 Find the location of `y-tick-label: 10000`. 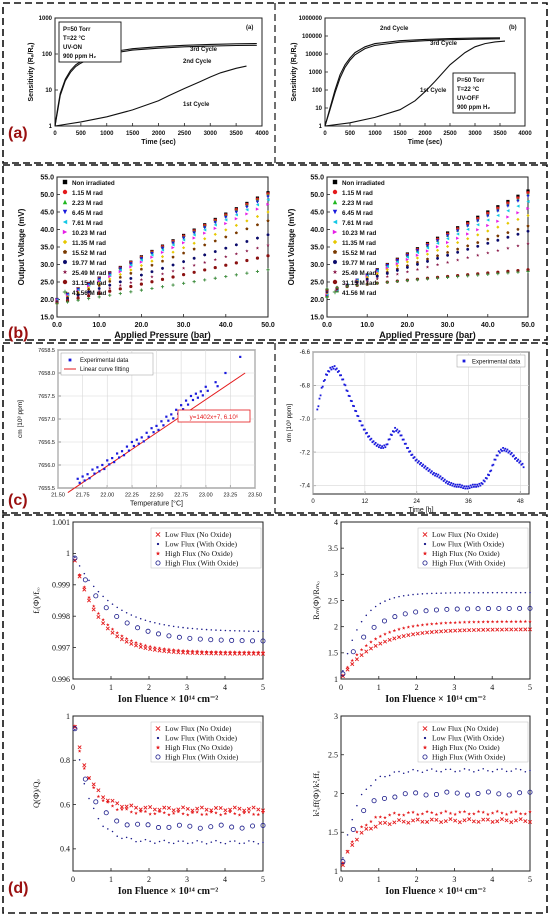

y-tick-label: 10000 is located at coordinates (313, 55).